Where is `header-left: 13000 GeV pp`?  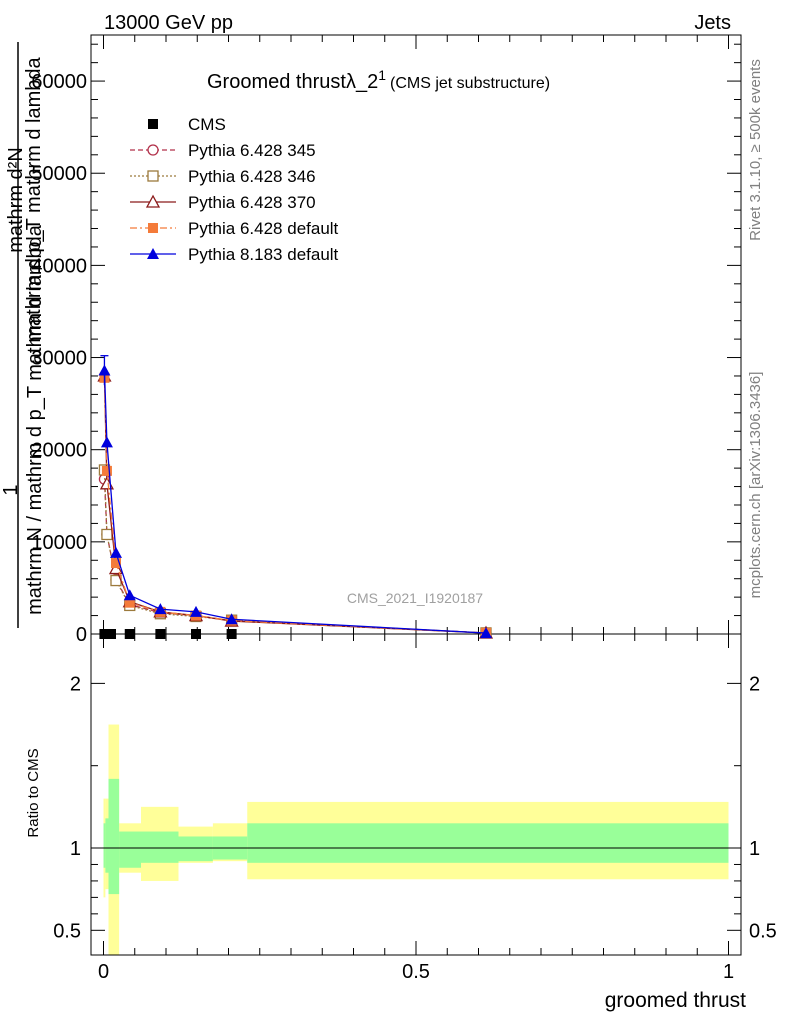 header-left: 13000 GeV pp is located at coordinates (168, 23).